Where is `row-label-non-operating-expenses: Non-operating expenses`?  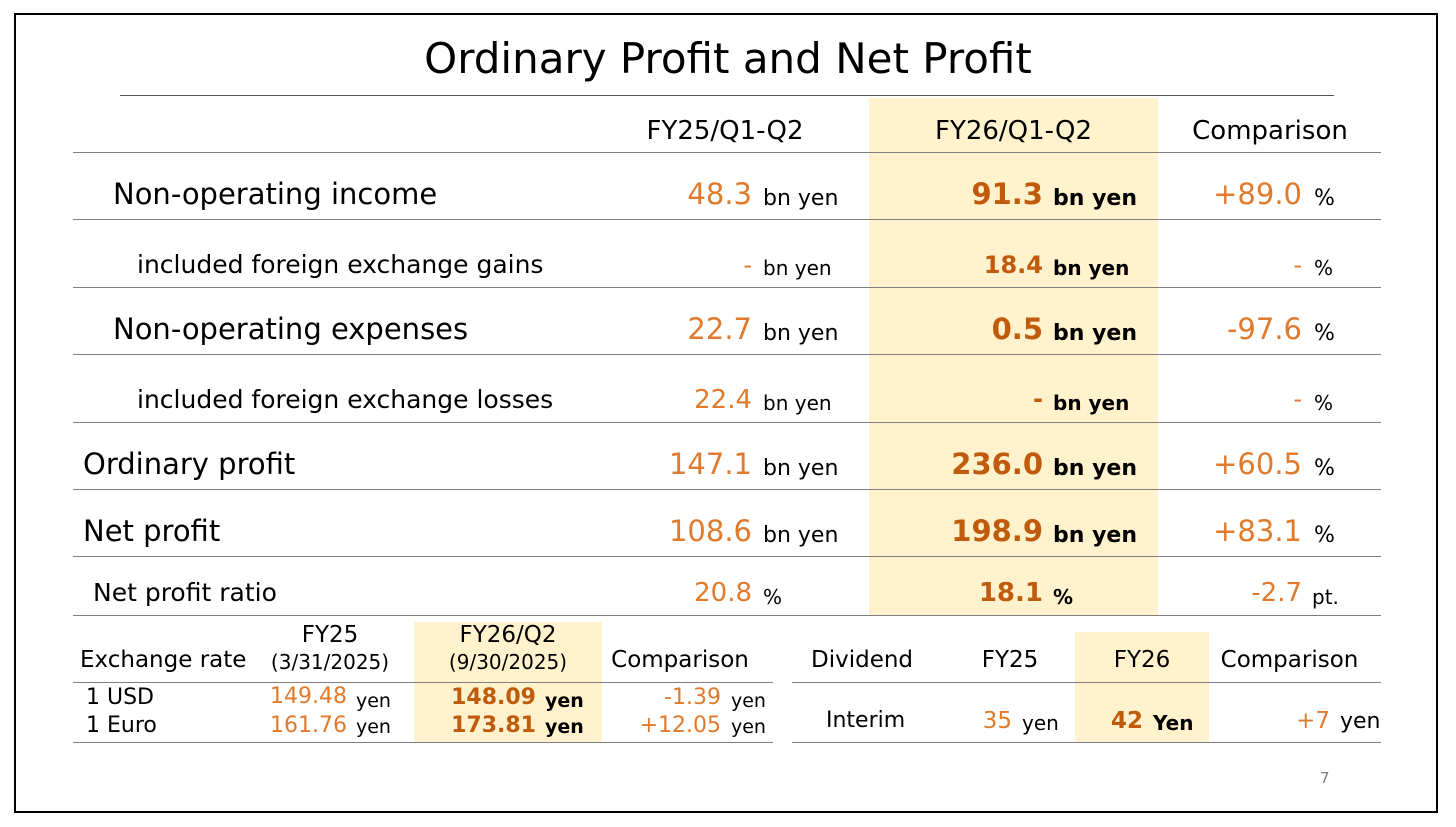 row-label-non-operating-expenses: Non-operating expenses is located at coordinates (291, 329).